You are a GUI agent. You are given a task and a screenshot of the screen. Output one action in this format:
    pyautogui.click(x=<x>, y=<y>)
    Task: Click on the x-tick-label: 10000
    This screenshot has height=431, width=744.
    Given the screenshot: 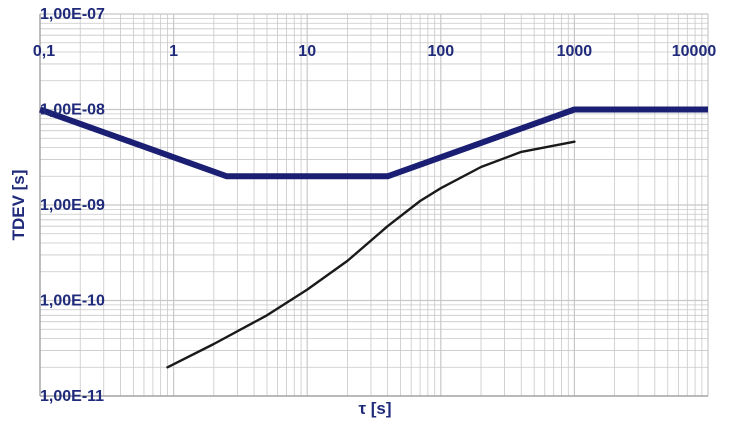 What is the action you would take?
    pyautogui.click(x=694, y=51)
    